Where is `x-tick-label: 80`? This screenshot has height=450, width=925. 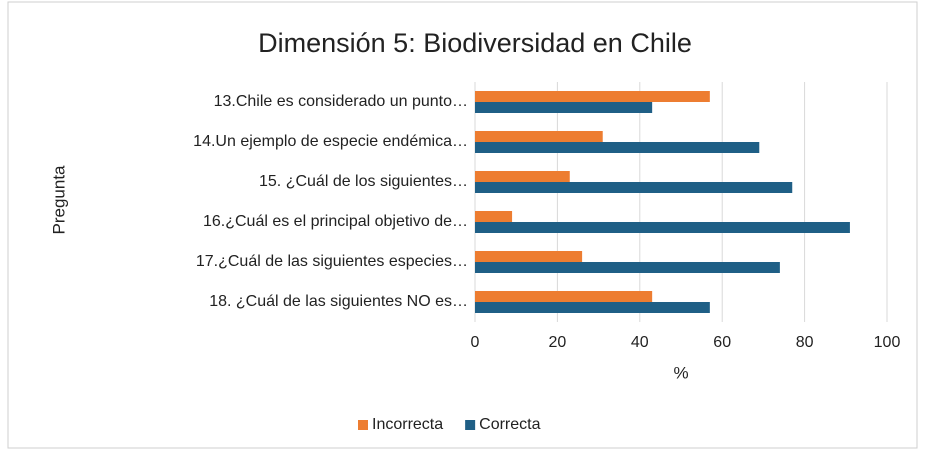
x-tick-label: 80 is located at coordinates (805, 342).